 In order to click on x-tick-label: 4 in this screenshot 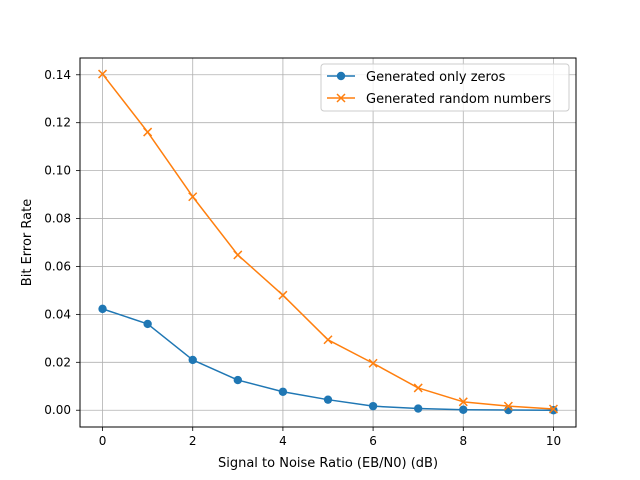, I will do `click(283, 441)`.